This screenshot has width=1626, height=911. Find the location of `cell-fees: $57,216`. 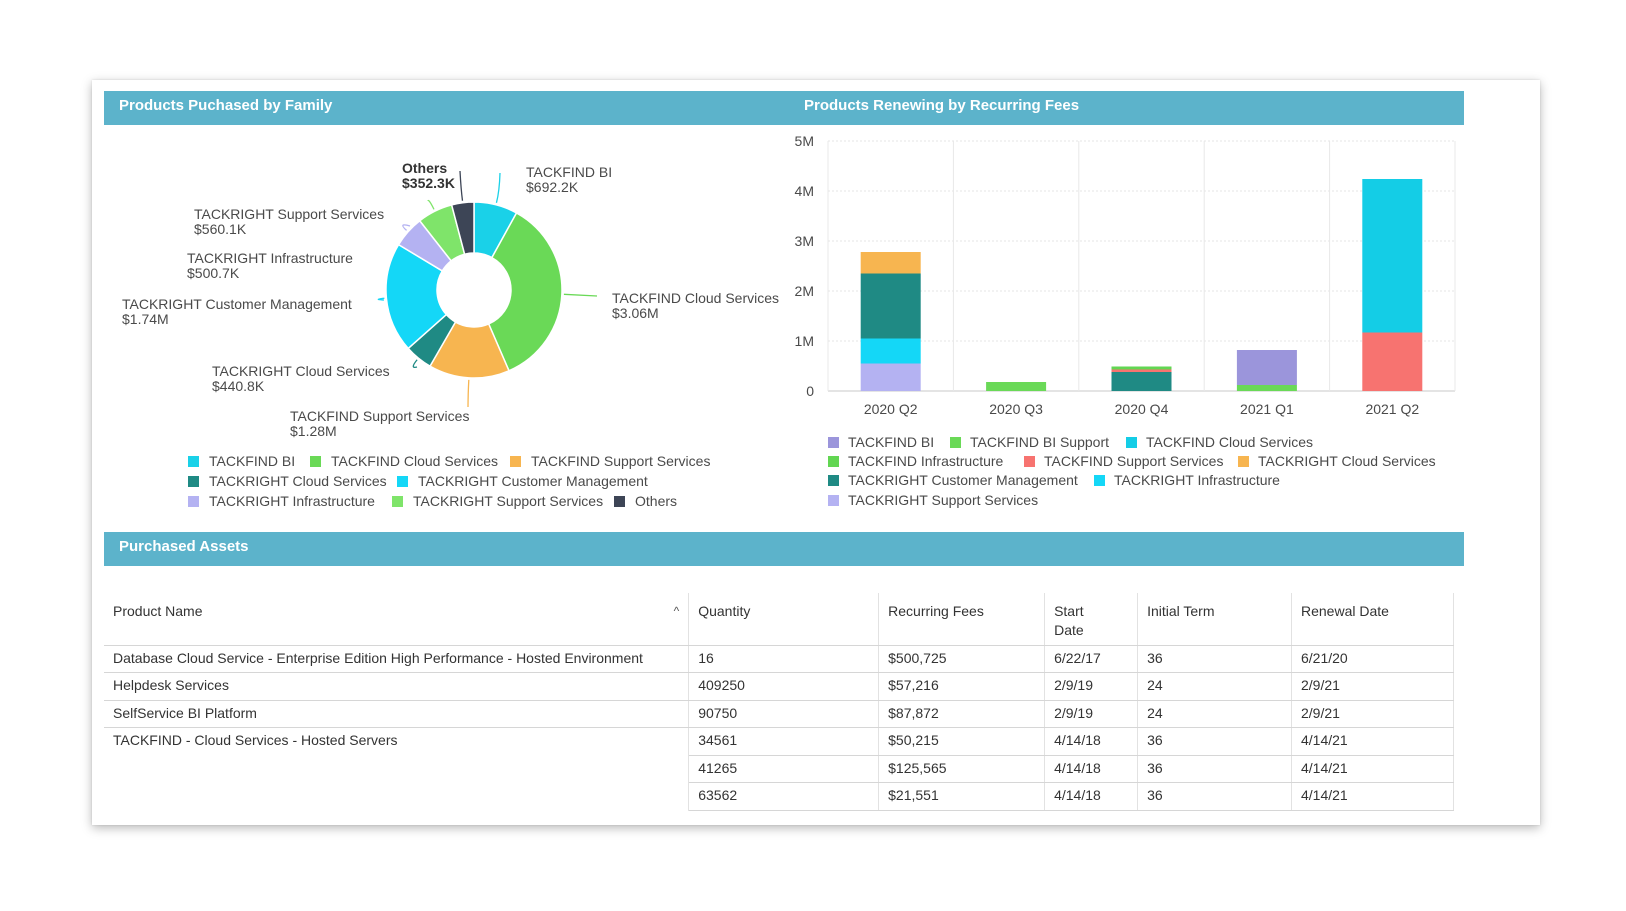

cell-fees: $57,216 is located at coordinates (962, 686).